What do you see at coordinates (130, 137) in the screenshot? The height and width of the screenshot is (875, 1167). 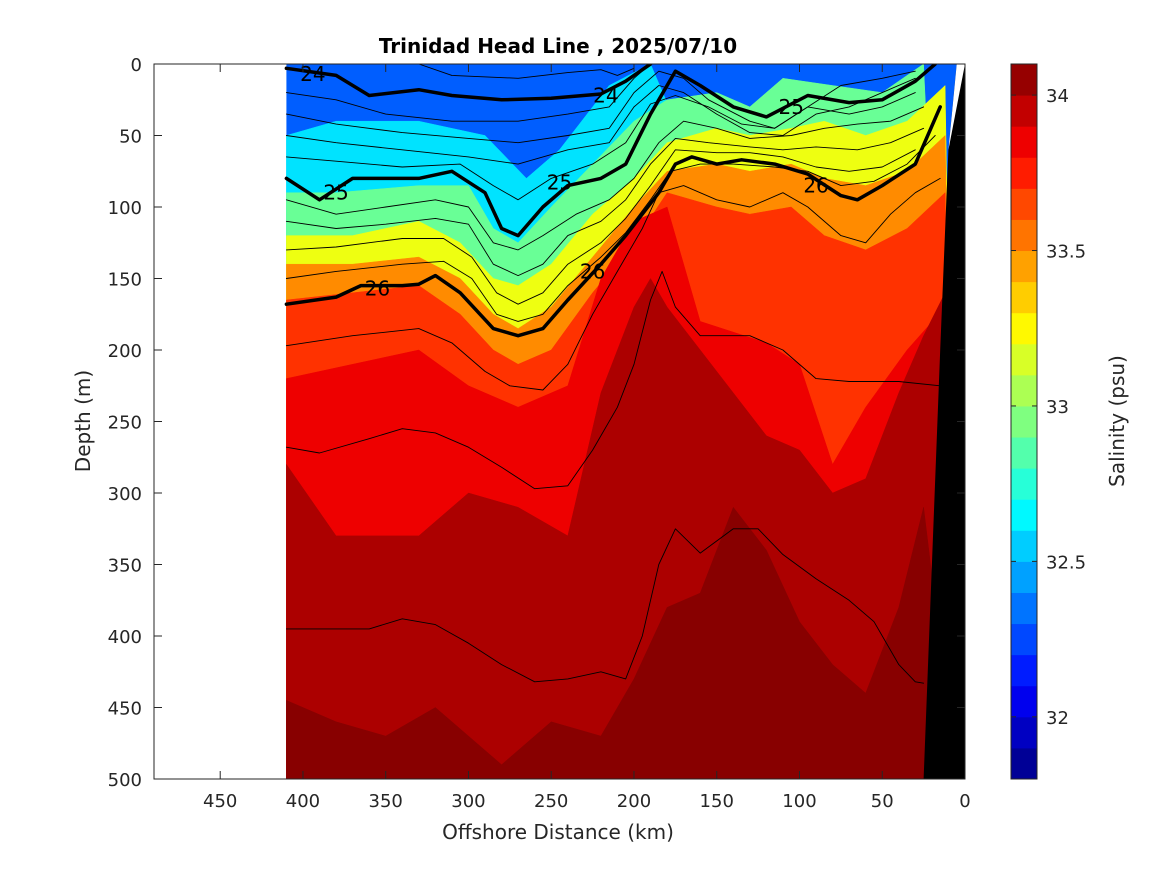 I see `y-tick-label-1: 50` at bounding box center [130, 137].